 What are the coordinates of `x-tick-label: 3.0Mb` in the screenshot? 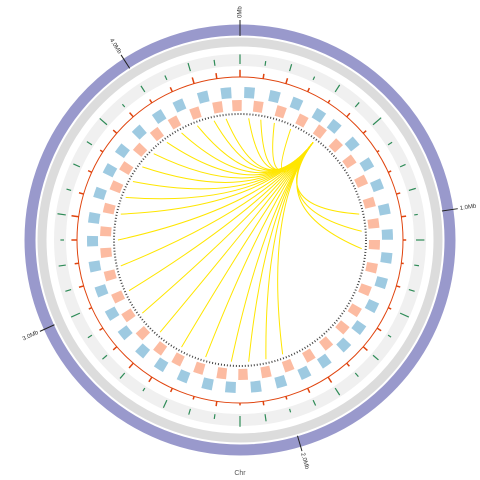 It's located at (31, 336).